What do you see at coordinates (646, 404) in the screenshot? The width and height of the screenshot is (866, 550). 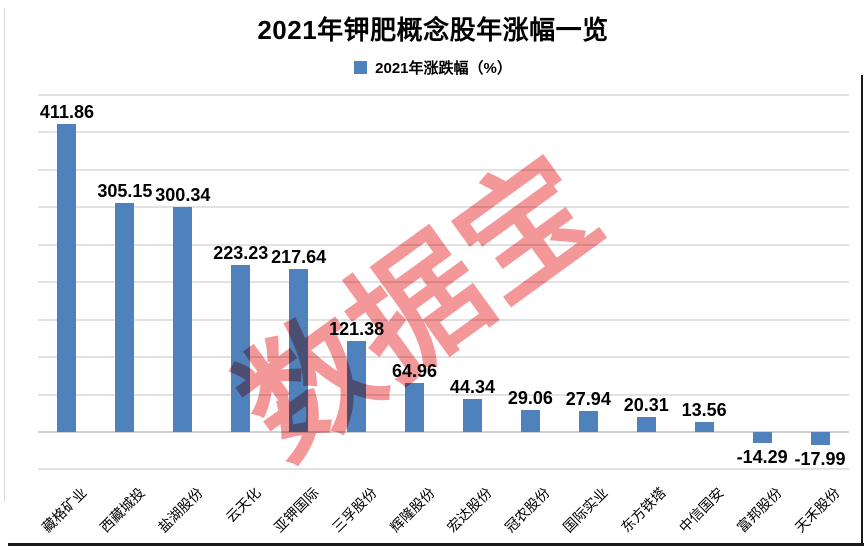 I see `value-label: 20.31` at bounding box center [646, 404].